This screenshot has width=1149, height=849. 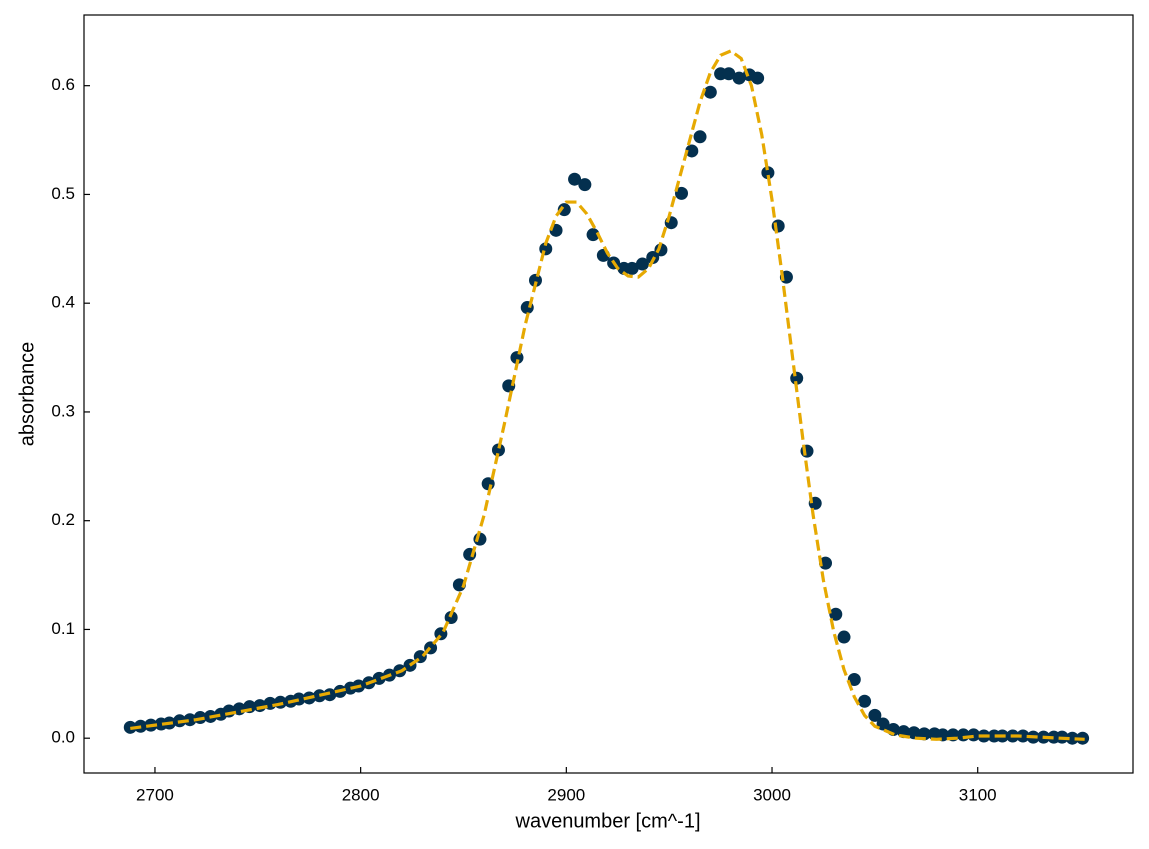 I want to click on x-tick-label: 2900, so click(x=566, y=794).